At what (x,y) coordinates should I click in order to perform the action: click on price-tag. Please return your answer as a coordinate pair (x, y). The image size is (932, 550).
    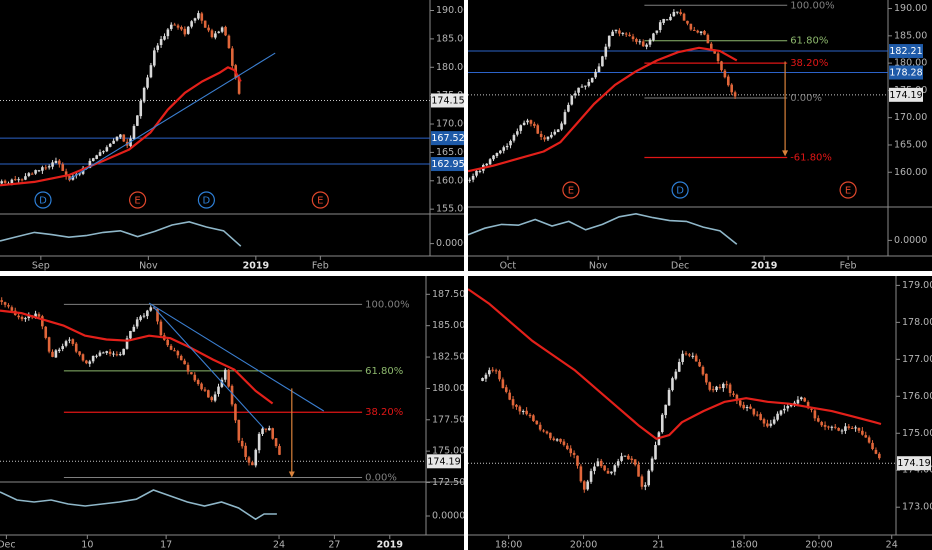
    Looking at the image, I should click on (914, 463).